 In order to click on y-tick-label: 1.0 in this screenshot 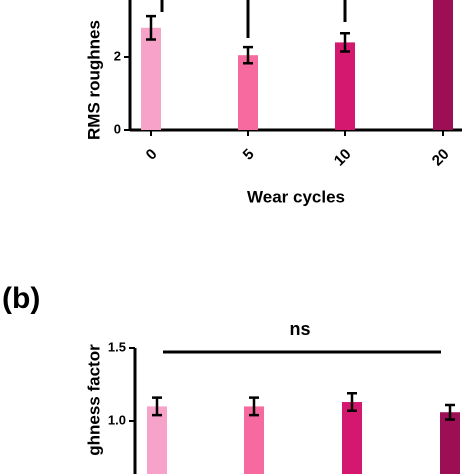, I will do `click(117, 419)`.